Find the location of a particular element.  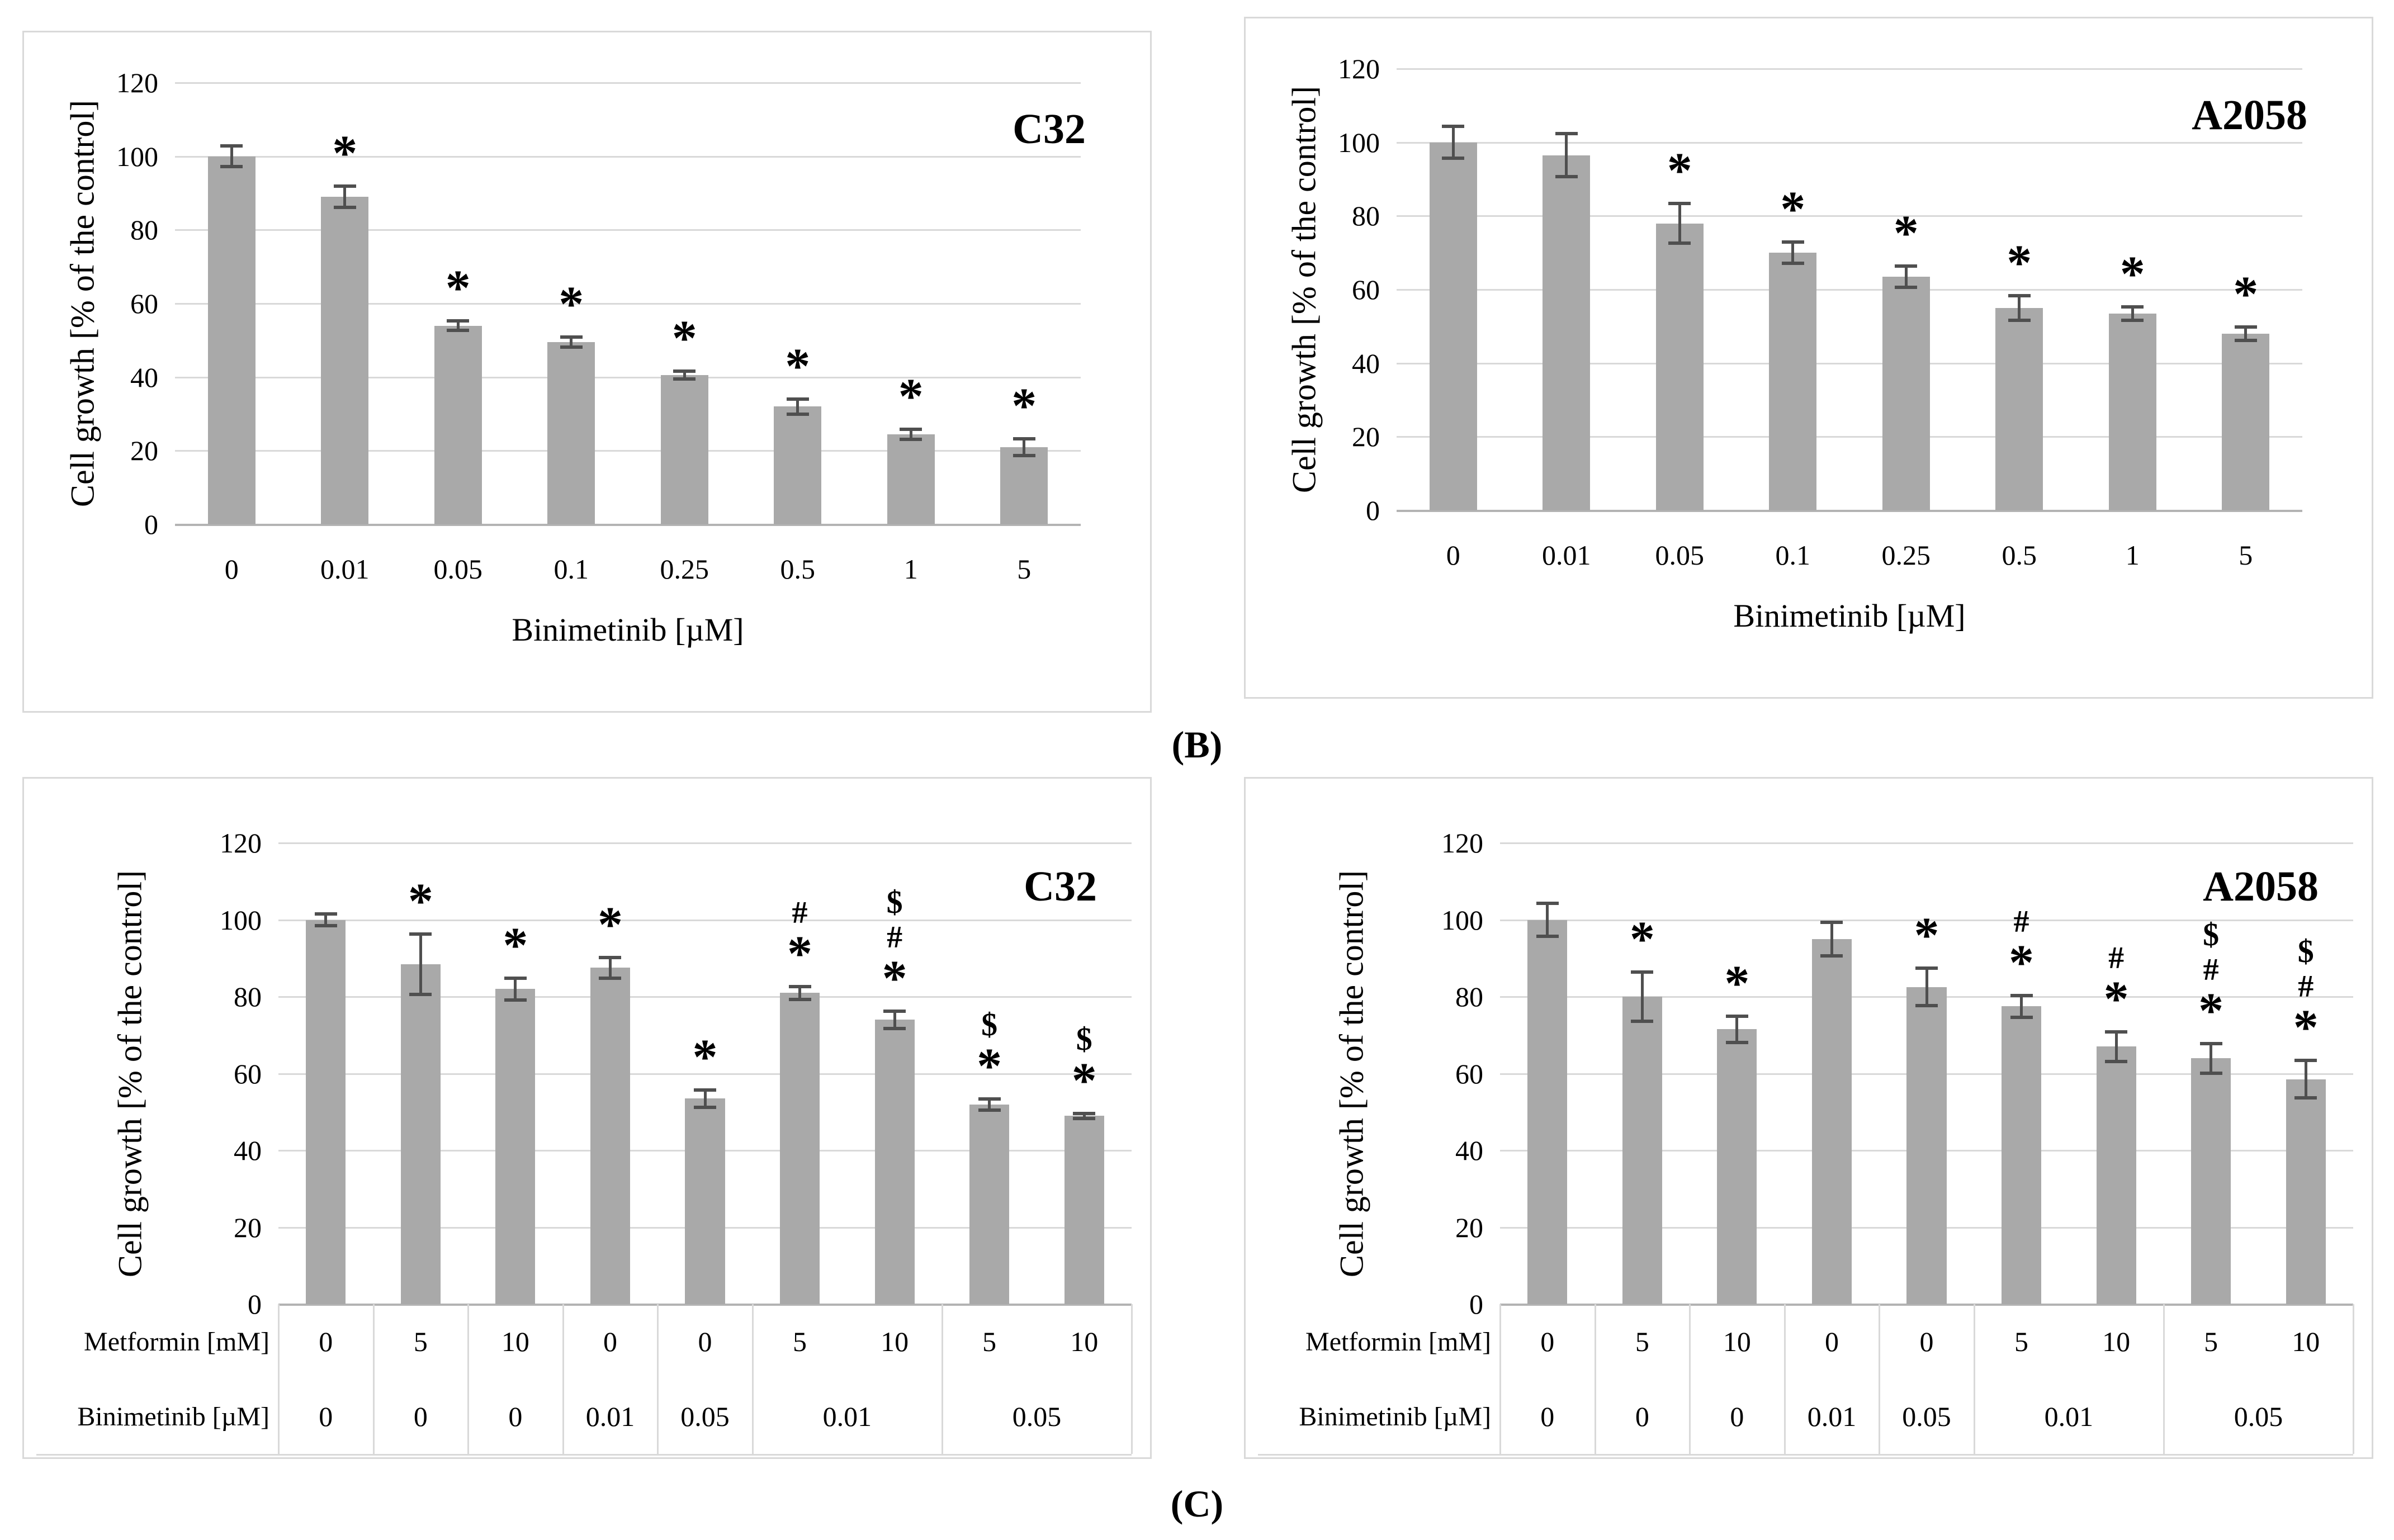

x-axis-title: Binimetinib [µM] is located at coordinates (628, 630).